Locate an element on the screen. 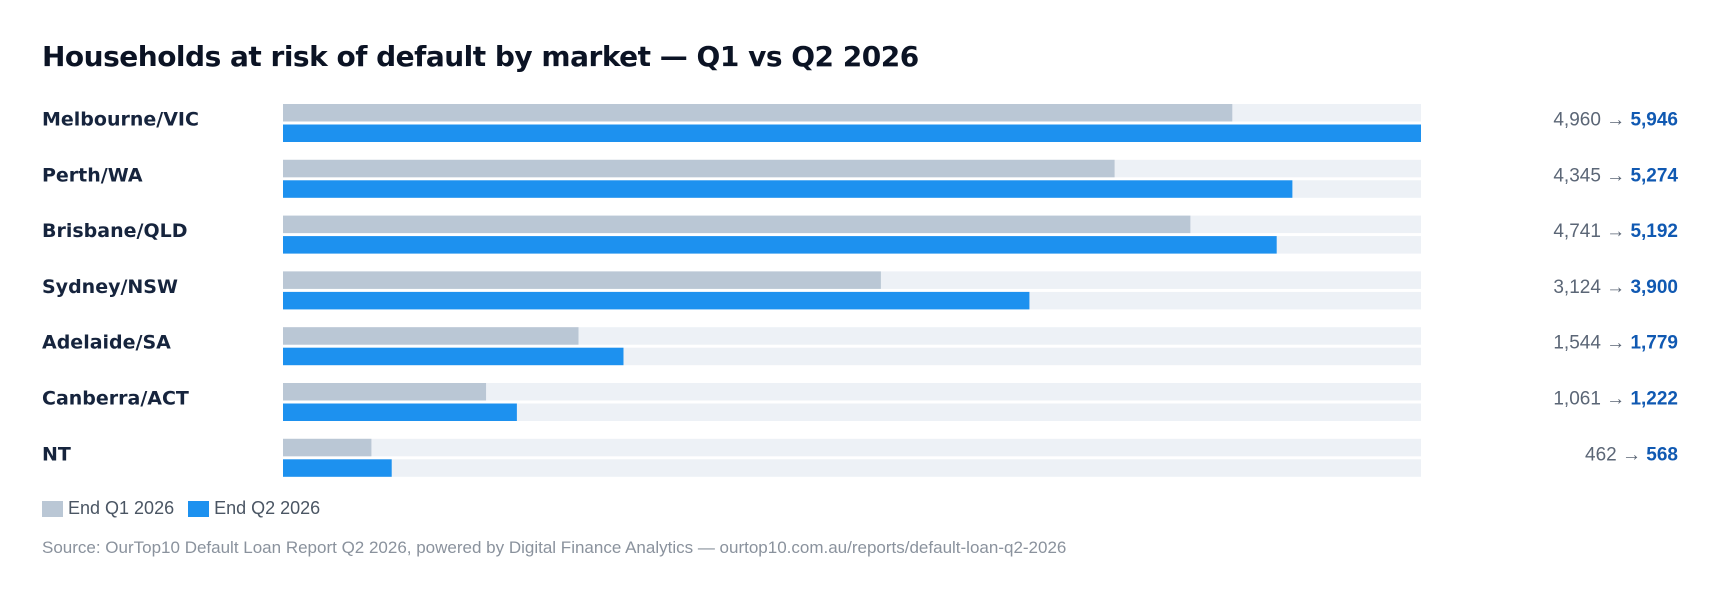 Image resolution: width=1710 pixels, height=593 pixels. value-label-q2: 1,222 is located at coordinates (1654, 399).